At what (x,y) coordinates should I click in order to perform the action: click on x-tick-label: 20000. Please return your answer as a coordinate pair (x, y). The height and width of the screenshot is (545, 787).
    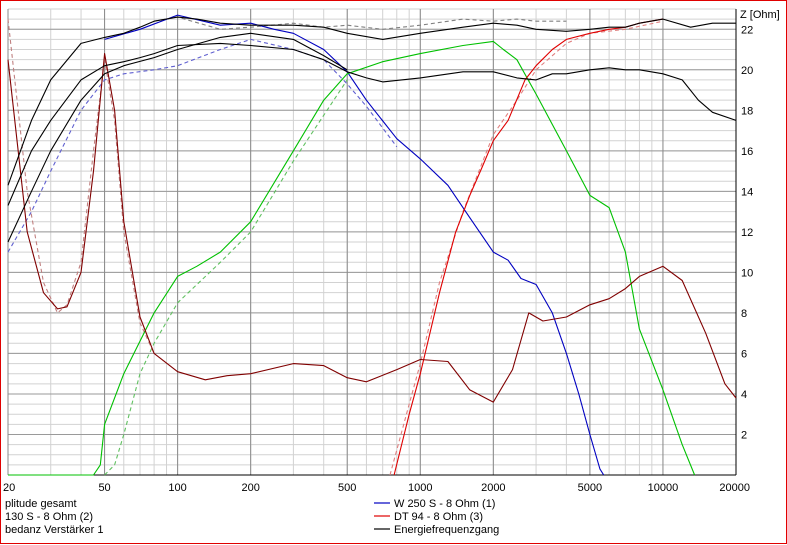
    Looking at the image, I should click on (734, 488).